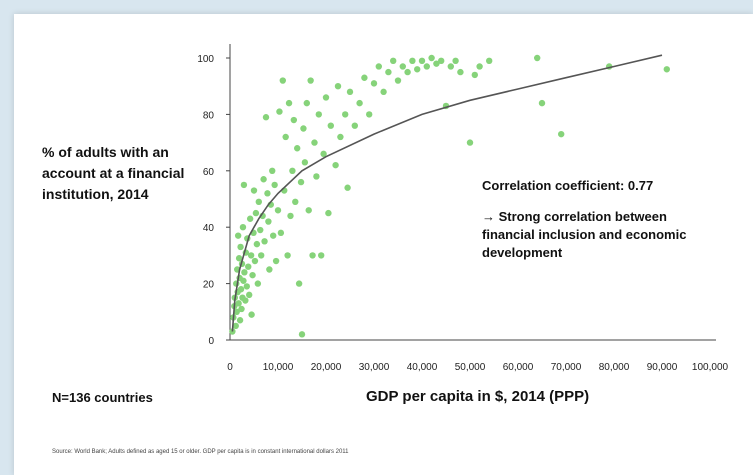  Describe the element at coordinates (710, 367) in the screenshot. I see `x-tick-label: 100,000` at that location.